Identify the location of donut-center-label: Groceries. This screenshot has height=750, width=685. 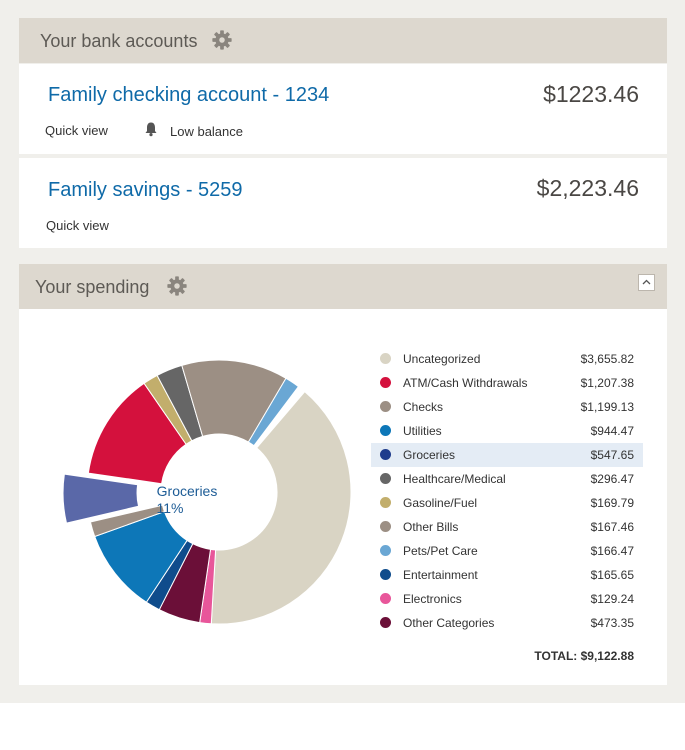
(187, 491).